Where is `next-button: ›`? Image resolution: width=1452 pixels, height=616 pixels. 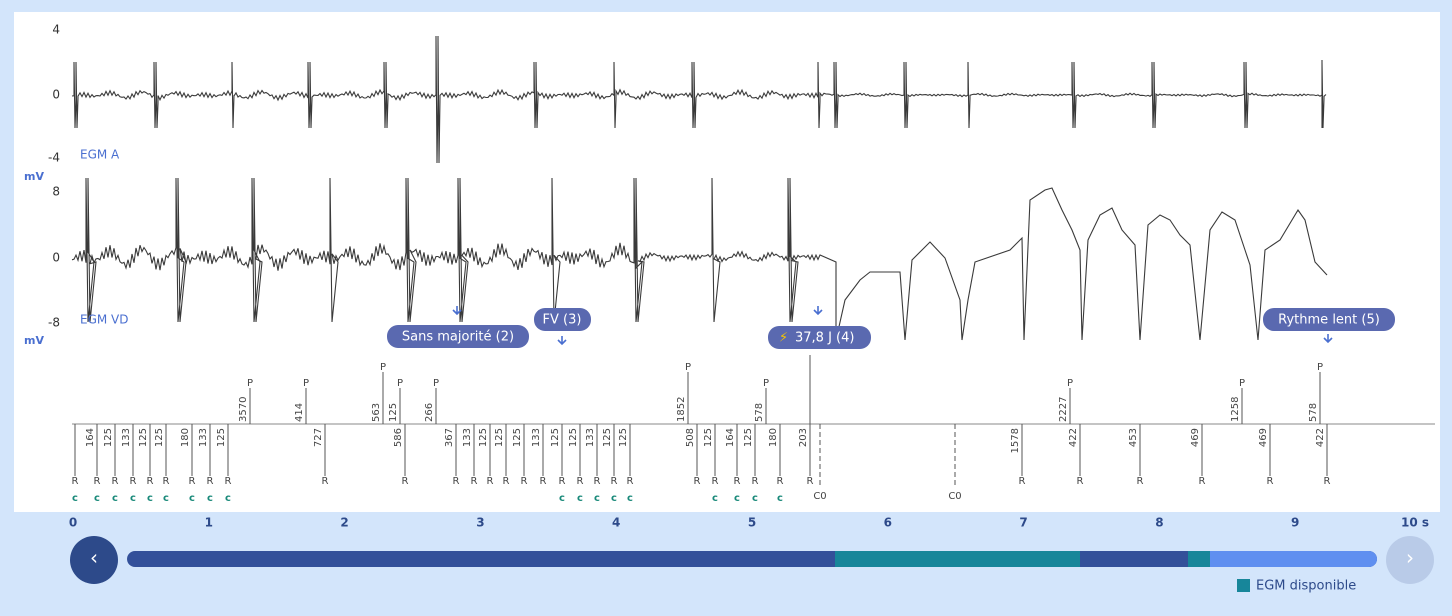
next-button: › is located at coordinates (1410, 560).